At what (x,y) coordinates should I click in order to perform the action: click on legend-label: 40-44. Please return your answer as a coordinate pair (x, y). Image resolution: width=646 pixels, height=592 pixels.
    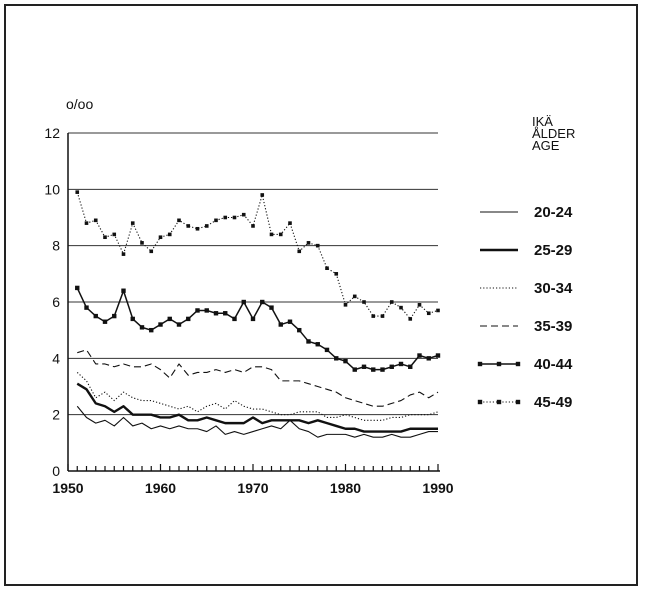
    Looking at the image, I should click on (553, 364).